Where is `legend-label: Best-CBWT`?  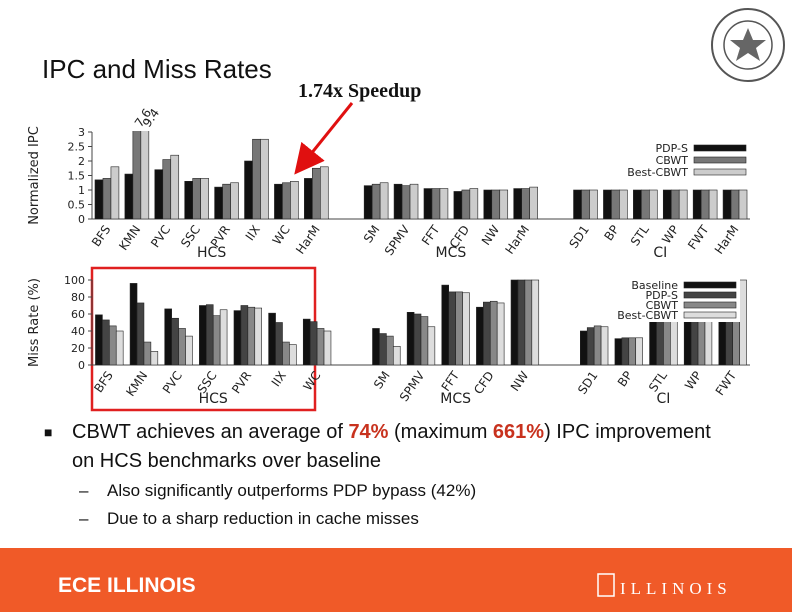
legend-label: Best-CBWT is located at coordinates (657, 172).